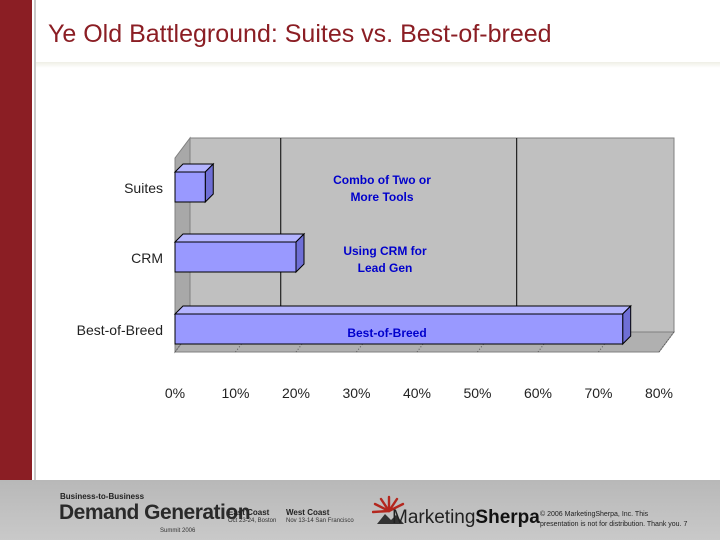  I want to click on x-tick-label: 20%, so click(296, 393).